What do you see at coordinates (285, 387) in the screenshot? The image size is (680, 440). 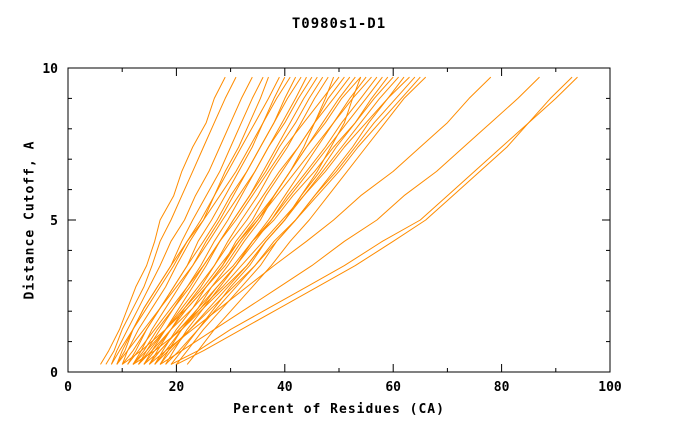 I see `x-tick-label: 40` at bounding box center [285, 387].